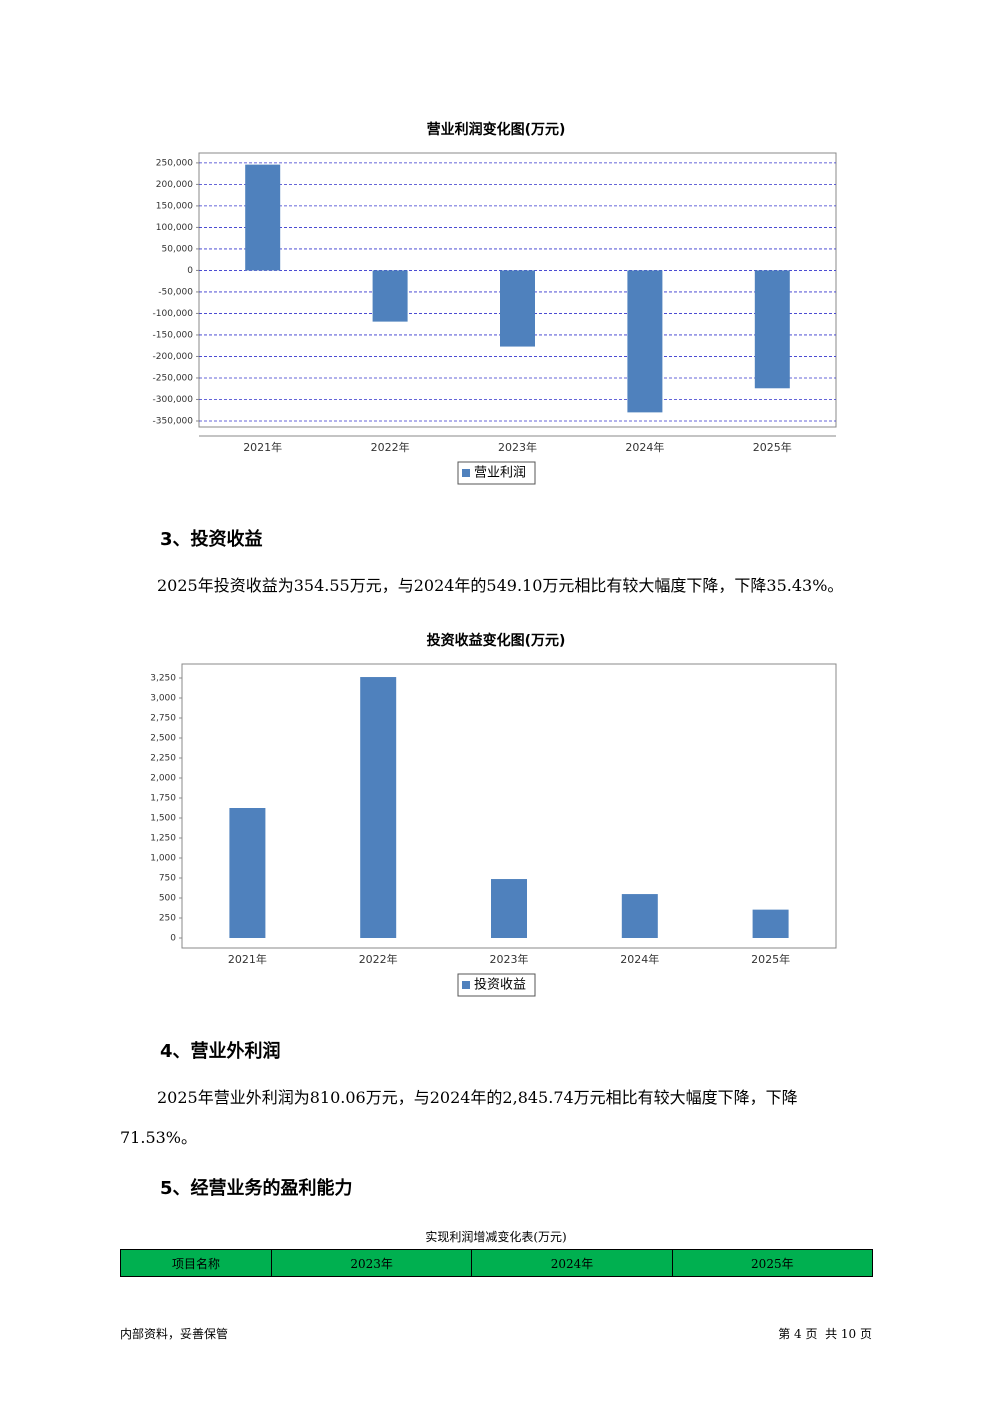 This screenshot has width=992, height=1403. What do you see at coordinates (167, 919) in the screenshot?
I see `y-tick-label: 250` at bounding box center [167, 919].